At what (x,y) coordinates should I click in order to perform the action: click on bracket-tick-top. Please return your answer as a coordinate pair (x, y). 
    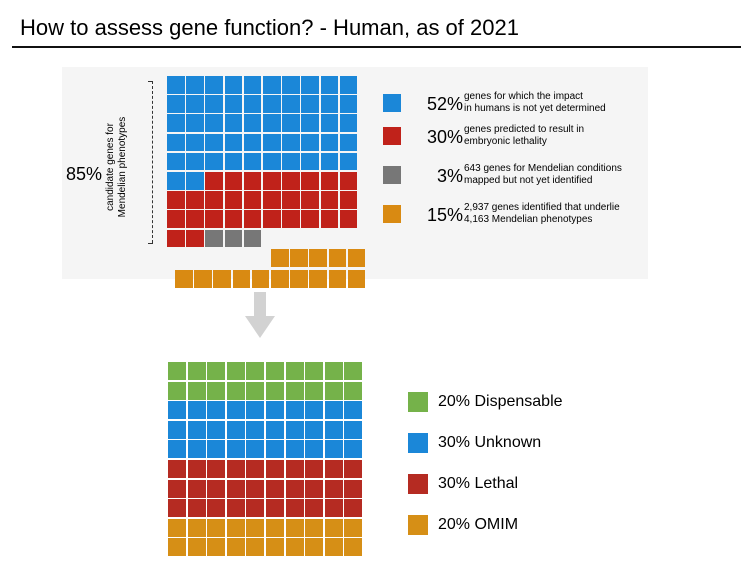
    Looking at the image, I should click on (150, 81).